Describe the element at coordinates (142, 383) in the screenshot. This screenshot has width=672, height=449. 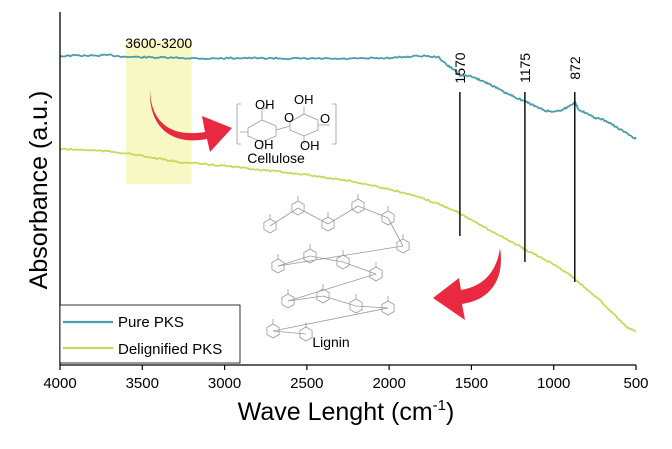
I see `x-tick-label-3500: 3500` at that location.